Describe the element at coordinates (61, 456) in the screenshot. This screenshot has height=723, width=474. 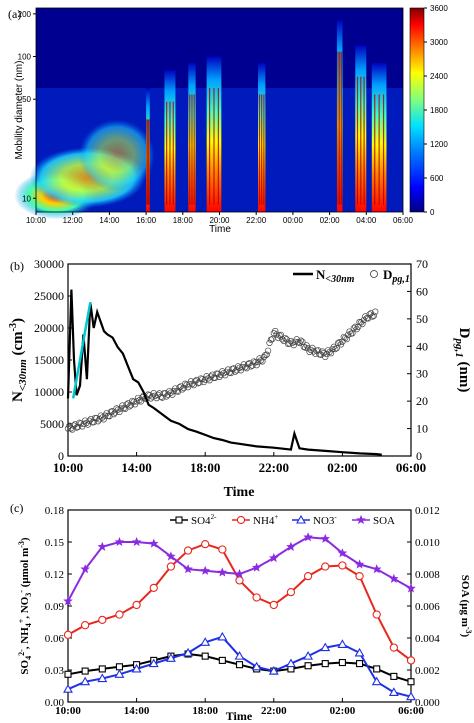
I see `panel-b-left-tick-label: 0` at that location.